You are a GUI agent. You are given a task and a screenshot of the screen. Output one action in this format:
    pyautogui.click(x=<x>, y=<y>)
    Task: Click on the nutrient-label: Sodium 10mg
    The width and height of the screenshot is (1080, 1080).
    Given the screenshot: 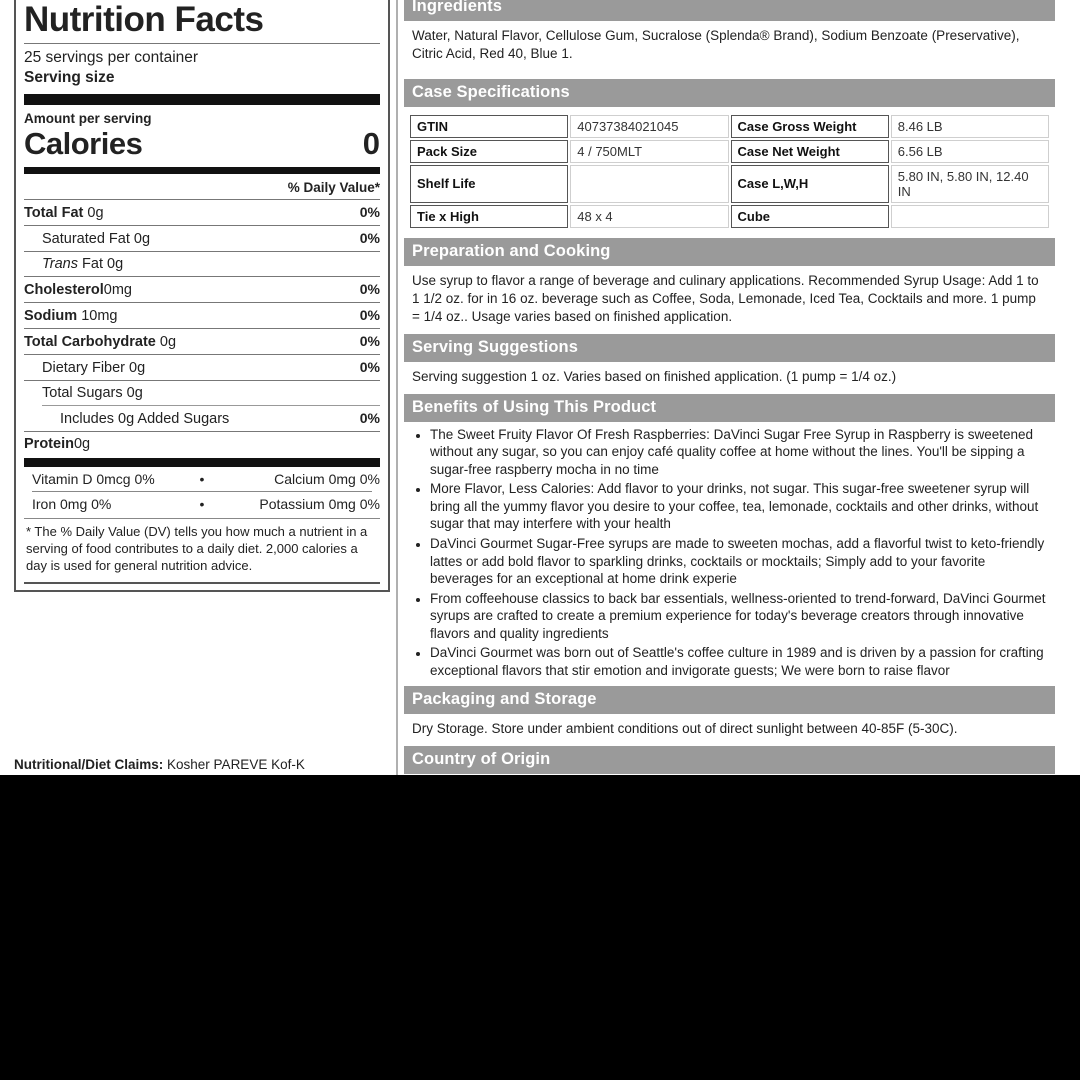 What is the action you would take?
    pyautogui.click(x=70, y=316)
    